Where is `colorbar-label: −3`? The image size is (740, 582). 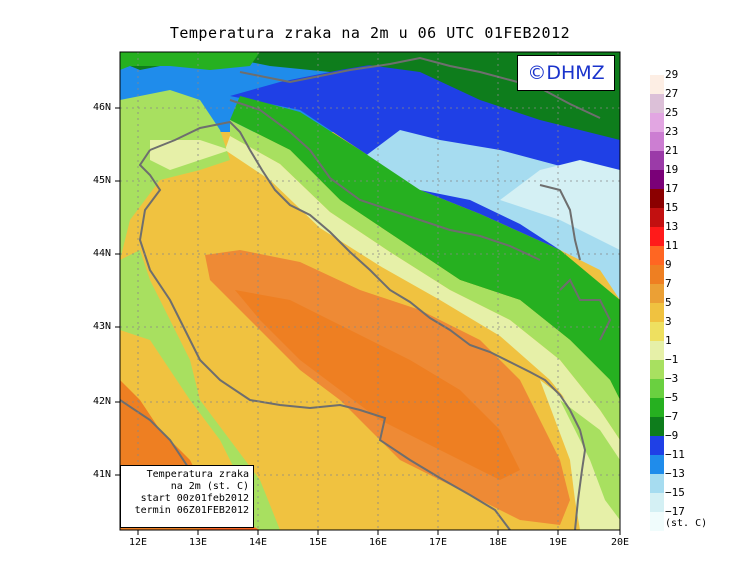 colorbar-label: −3 is located at coordinates (672, 378).